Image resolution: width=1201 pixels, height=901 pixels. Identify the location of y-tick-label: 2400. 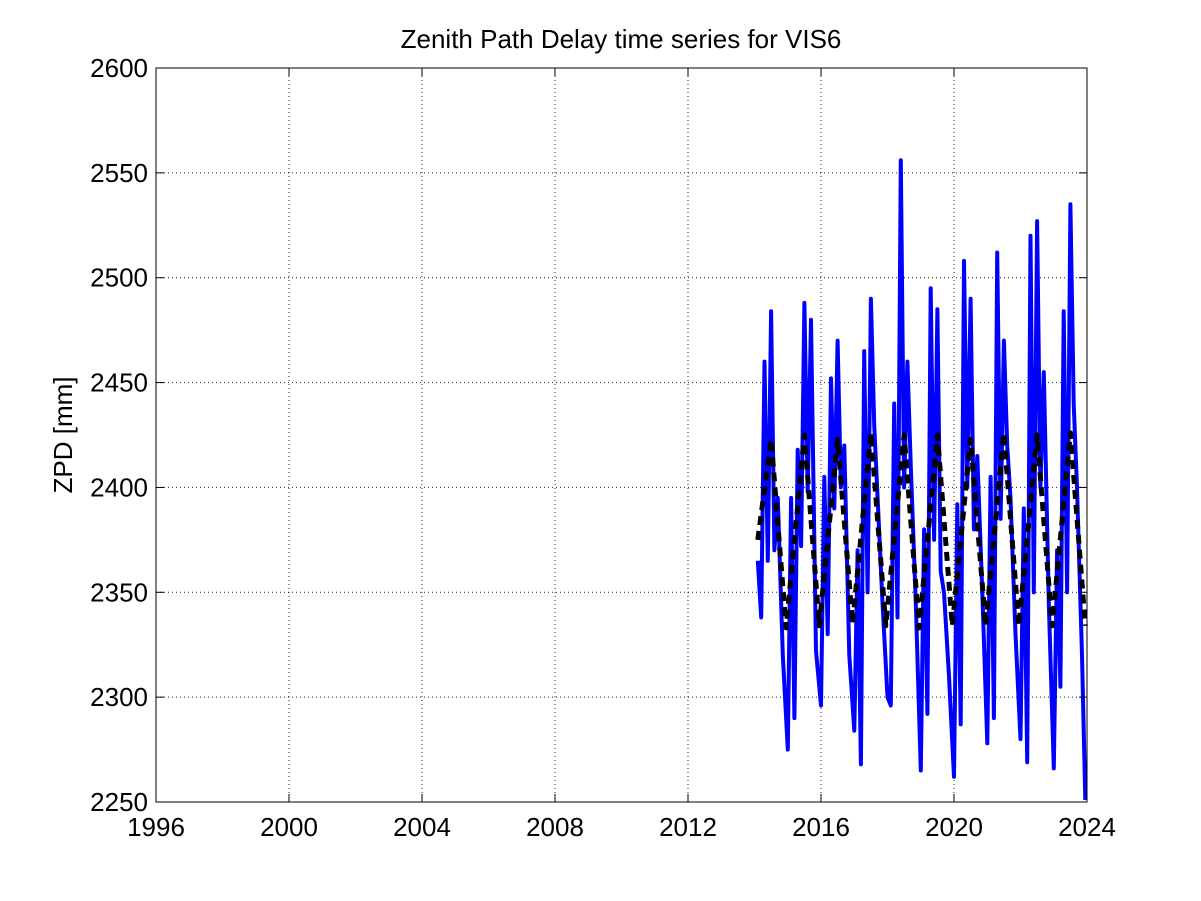
(119, 487).